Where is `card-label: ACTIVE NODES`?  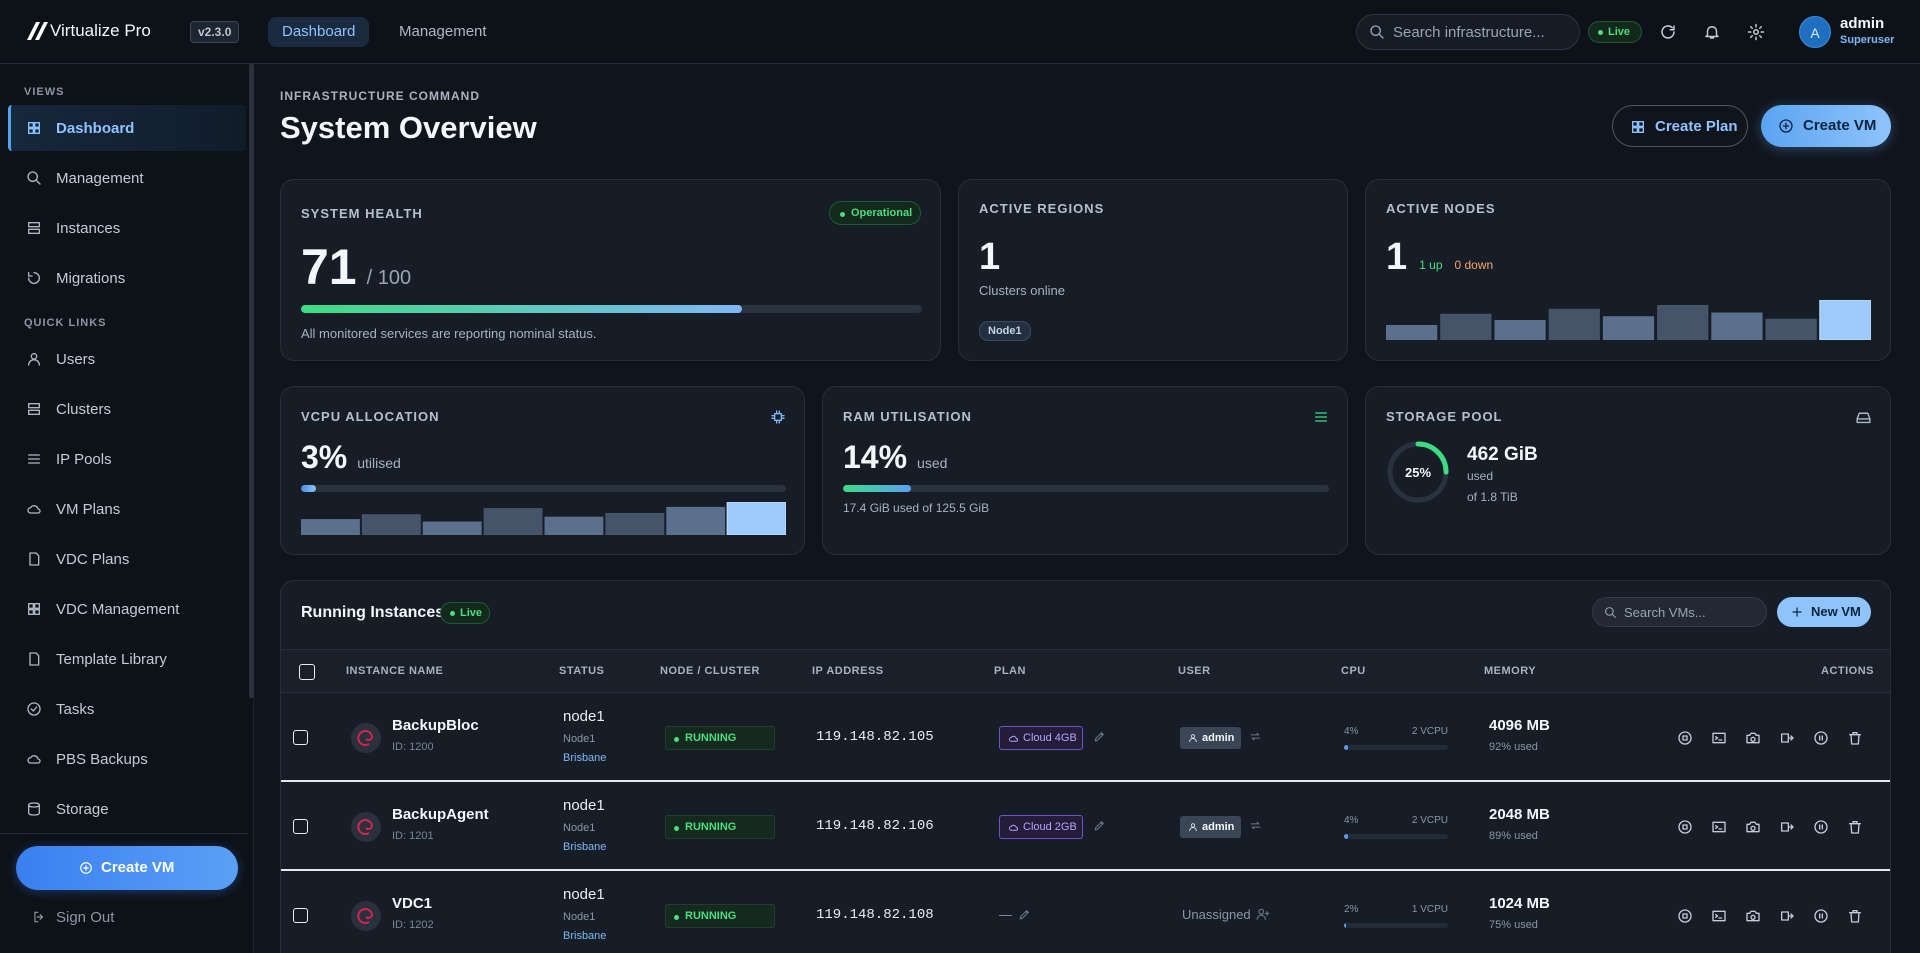
card-label: ACTIVE NODES is located at coordinates (1441, 208).